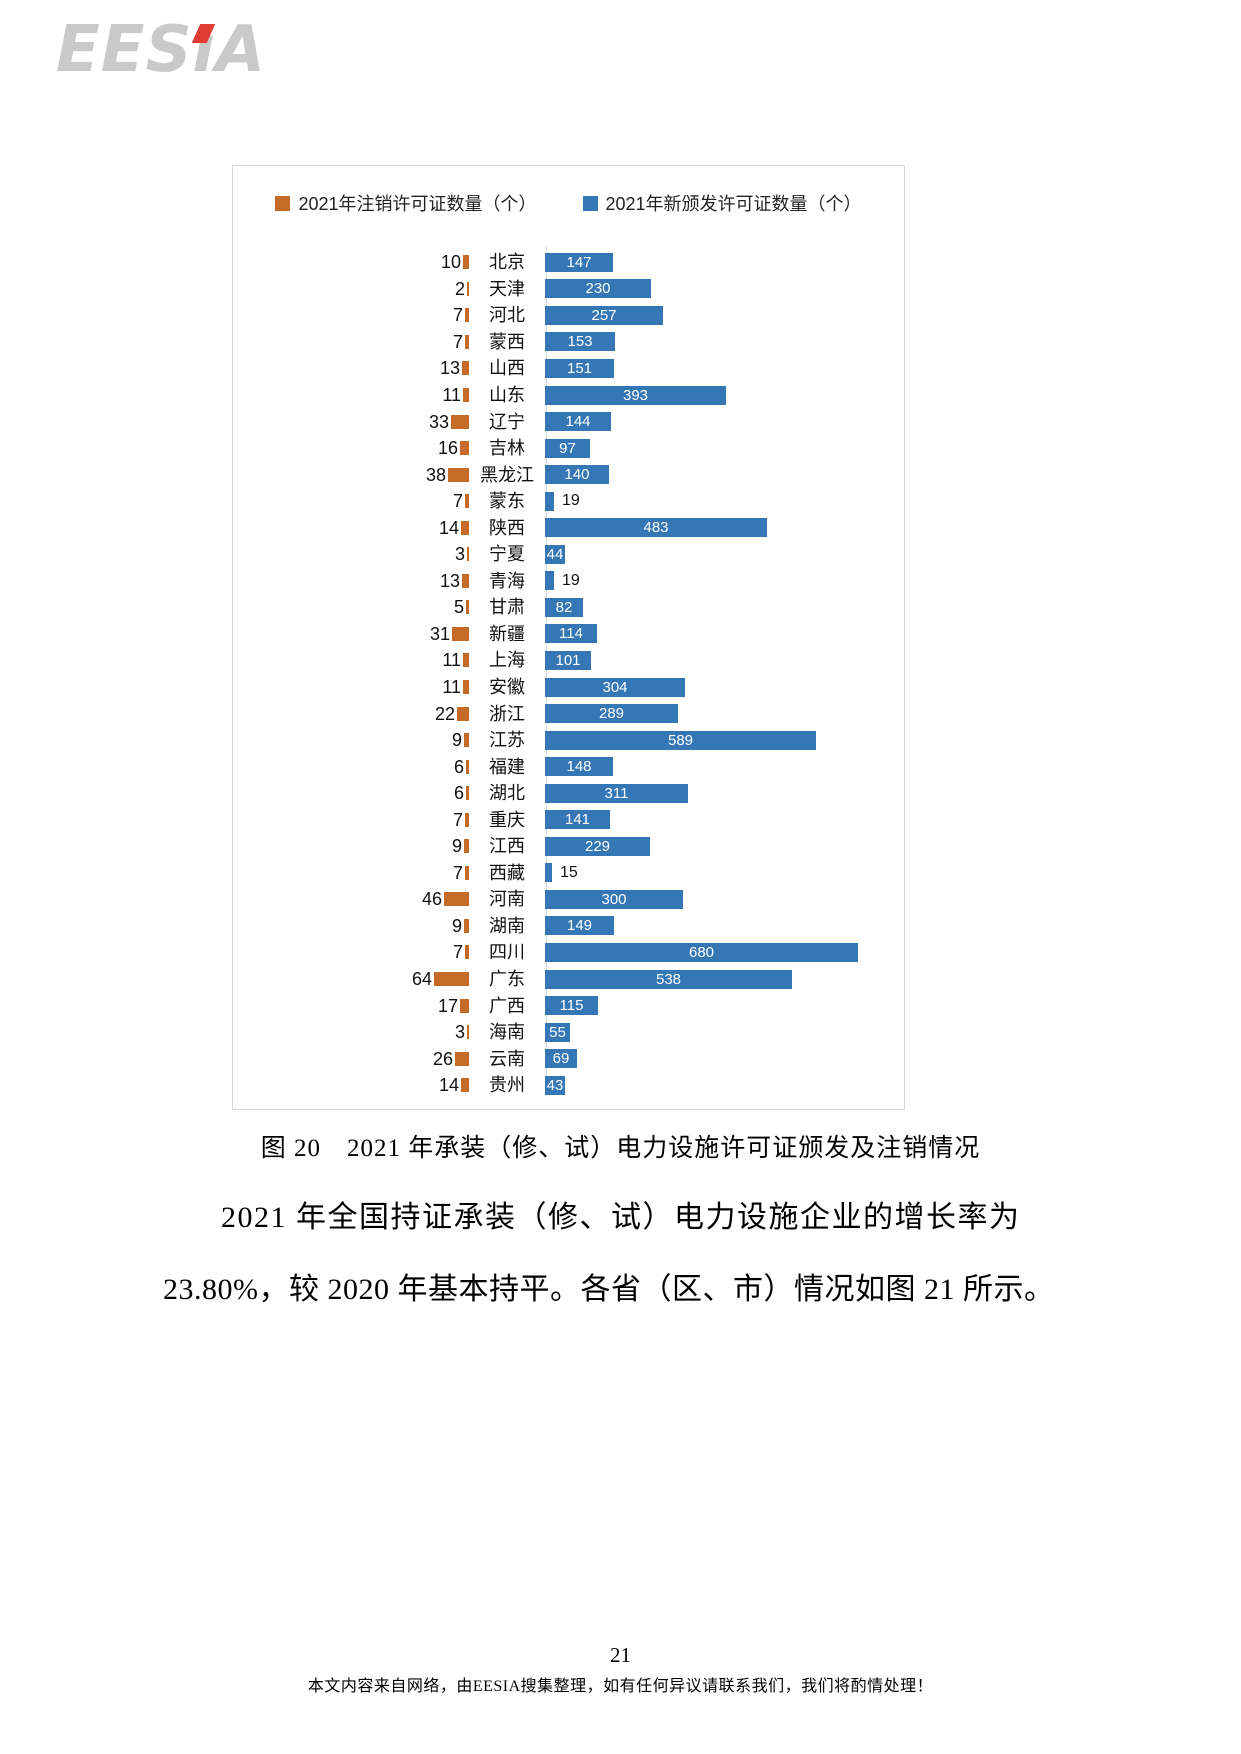 The image size is (1241, 1754). What do you see at coordinates (351, 607) in the screenshot?
I see `cancelled-bar-zone: 5` at bounding box center [351, 607].